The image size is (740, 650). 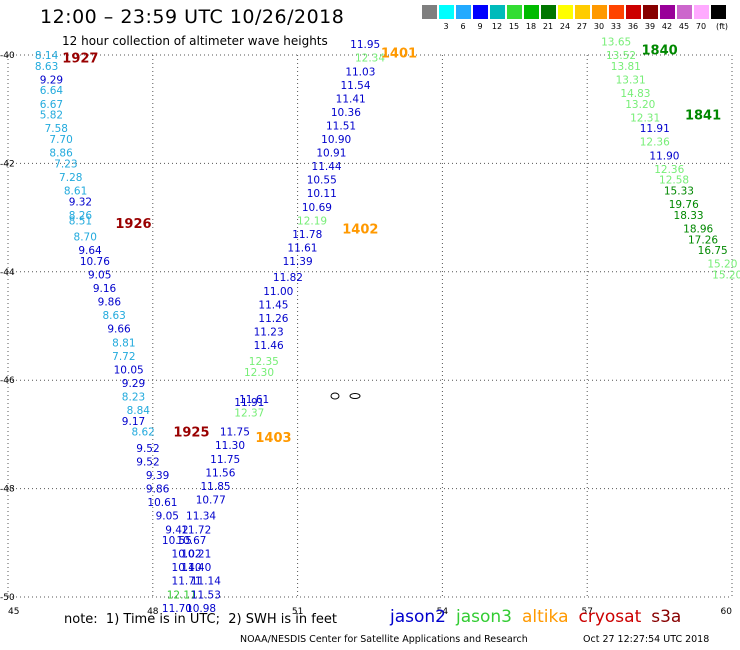 What do you see at coordinates (61, 154) in the screenshot?
I see `wave-height-label: 8.86` at bounding box center [61, 154].